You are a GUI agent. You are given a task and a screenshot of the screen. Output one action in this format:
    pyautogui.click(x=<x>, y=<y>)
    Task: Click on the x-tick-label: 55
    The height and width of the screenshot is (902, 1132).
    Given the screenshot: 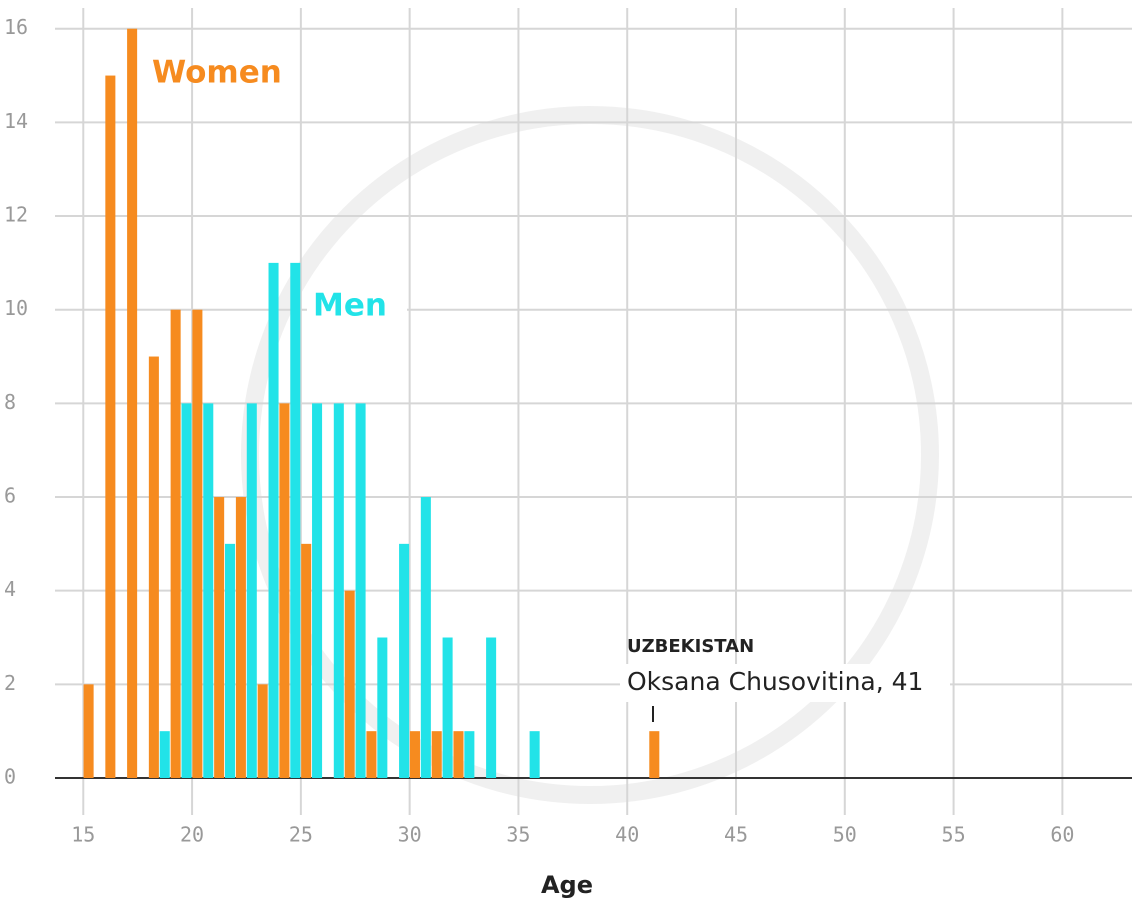 What is the action you would take?
    pyautogui.click(x=954, y=835)
    